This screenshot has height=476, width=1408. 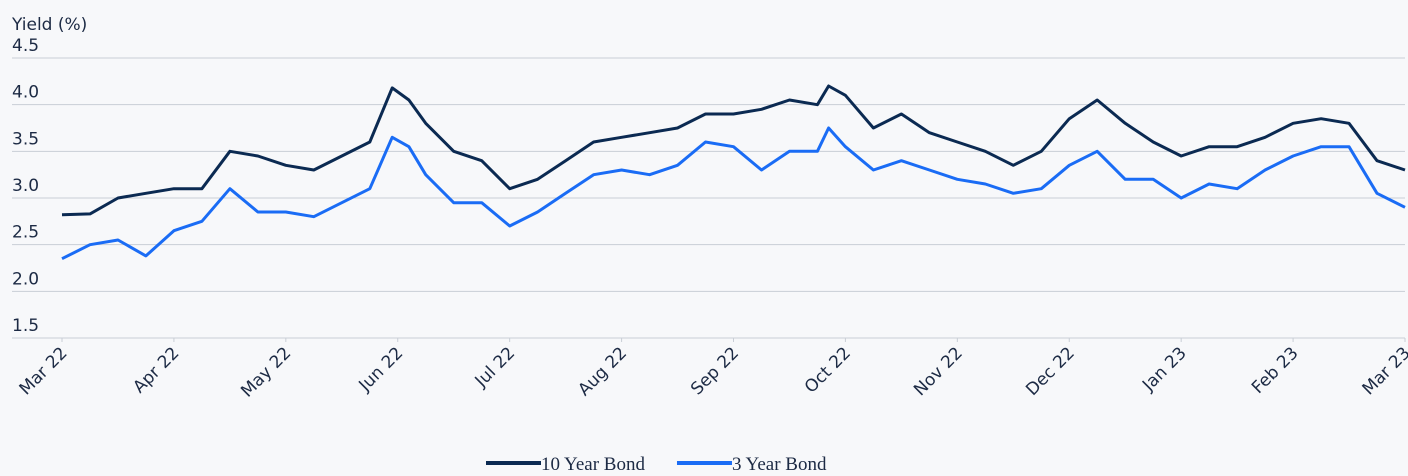 What do you see at coordinates (1050, 371) in the screenshot?
I see `x-tick-label: Dec 22` at bounding box center [1050, 371].